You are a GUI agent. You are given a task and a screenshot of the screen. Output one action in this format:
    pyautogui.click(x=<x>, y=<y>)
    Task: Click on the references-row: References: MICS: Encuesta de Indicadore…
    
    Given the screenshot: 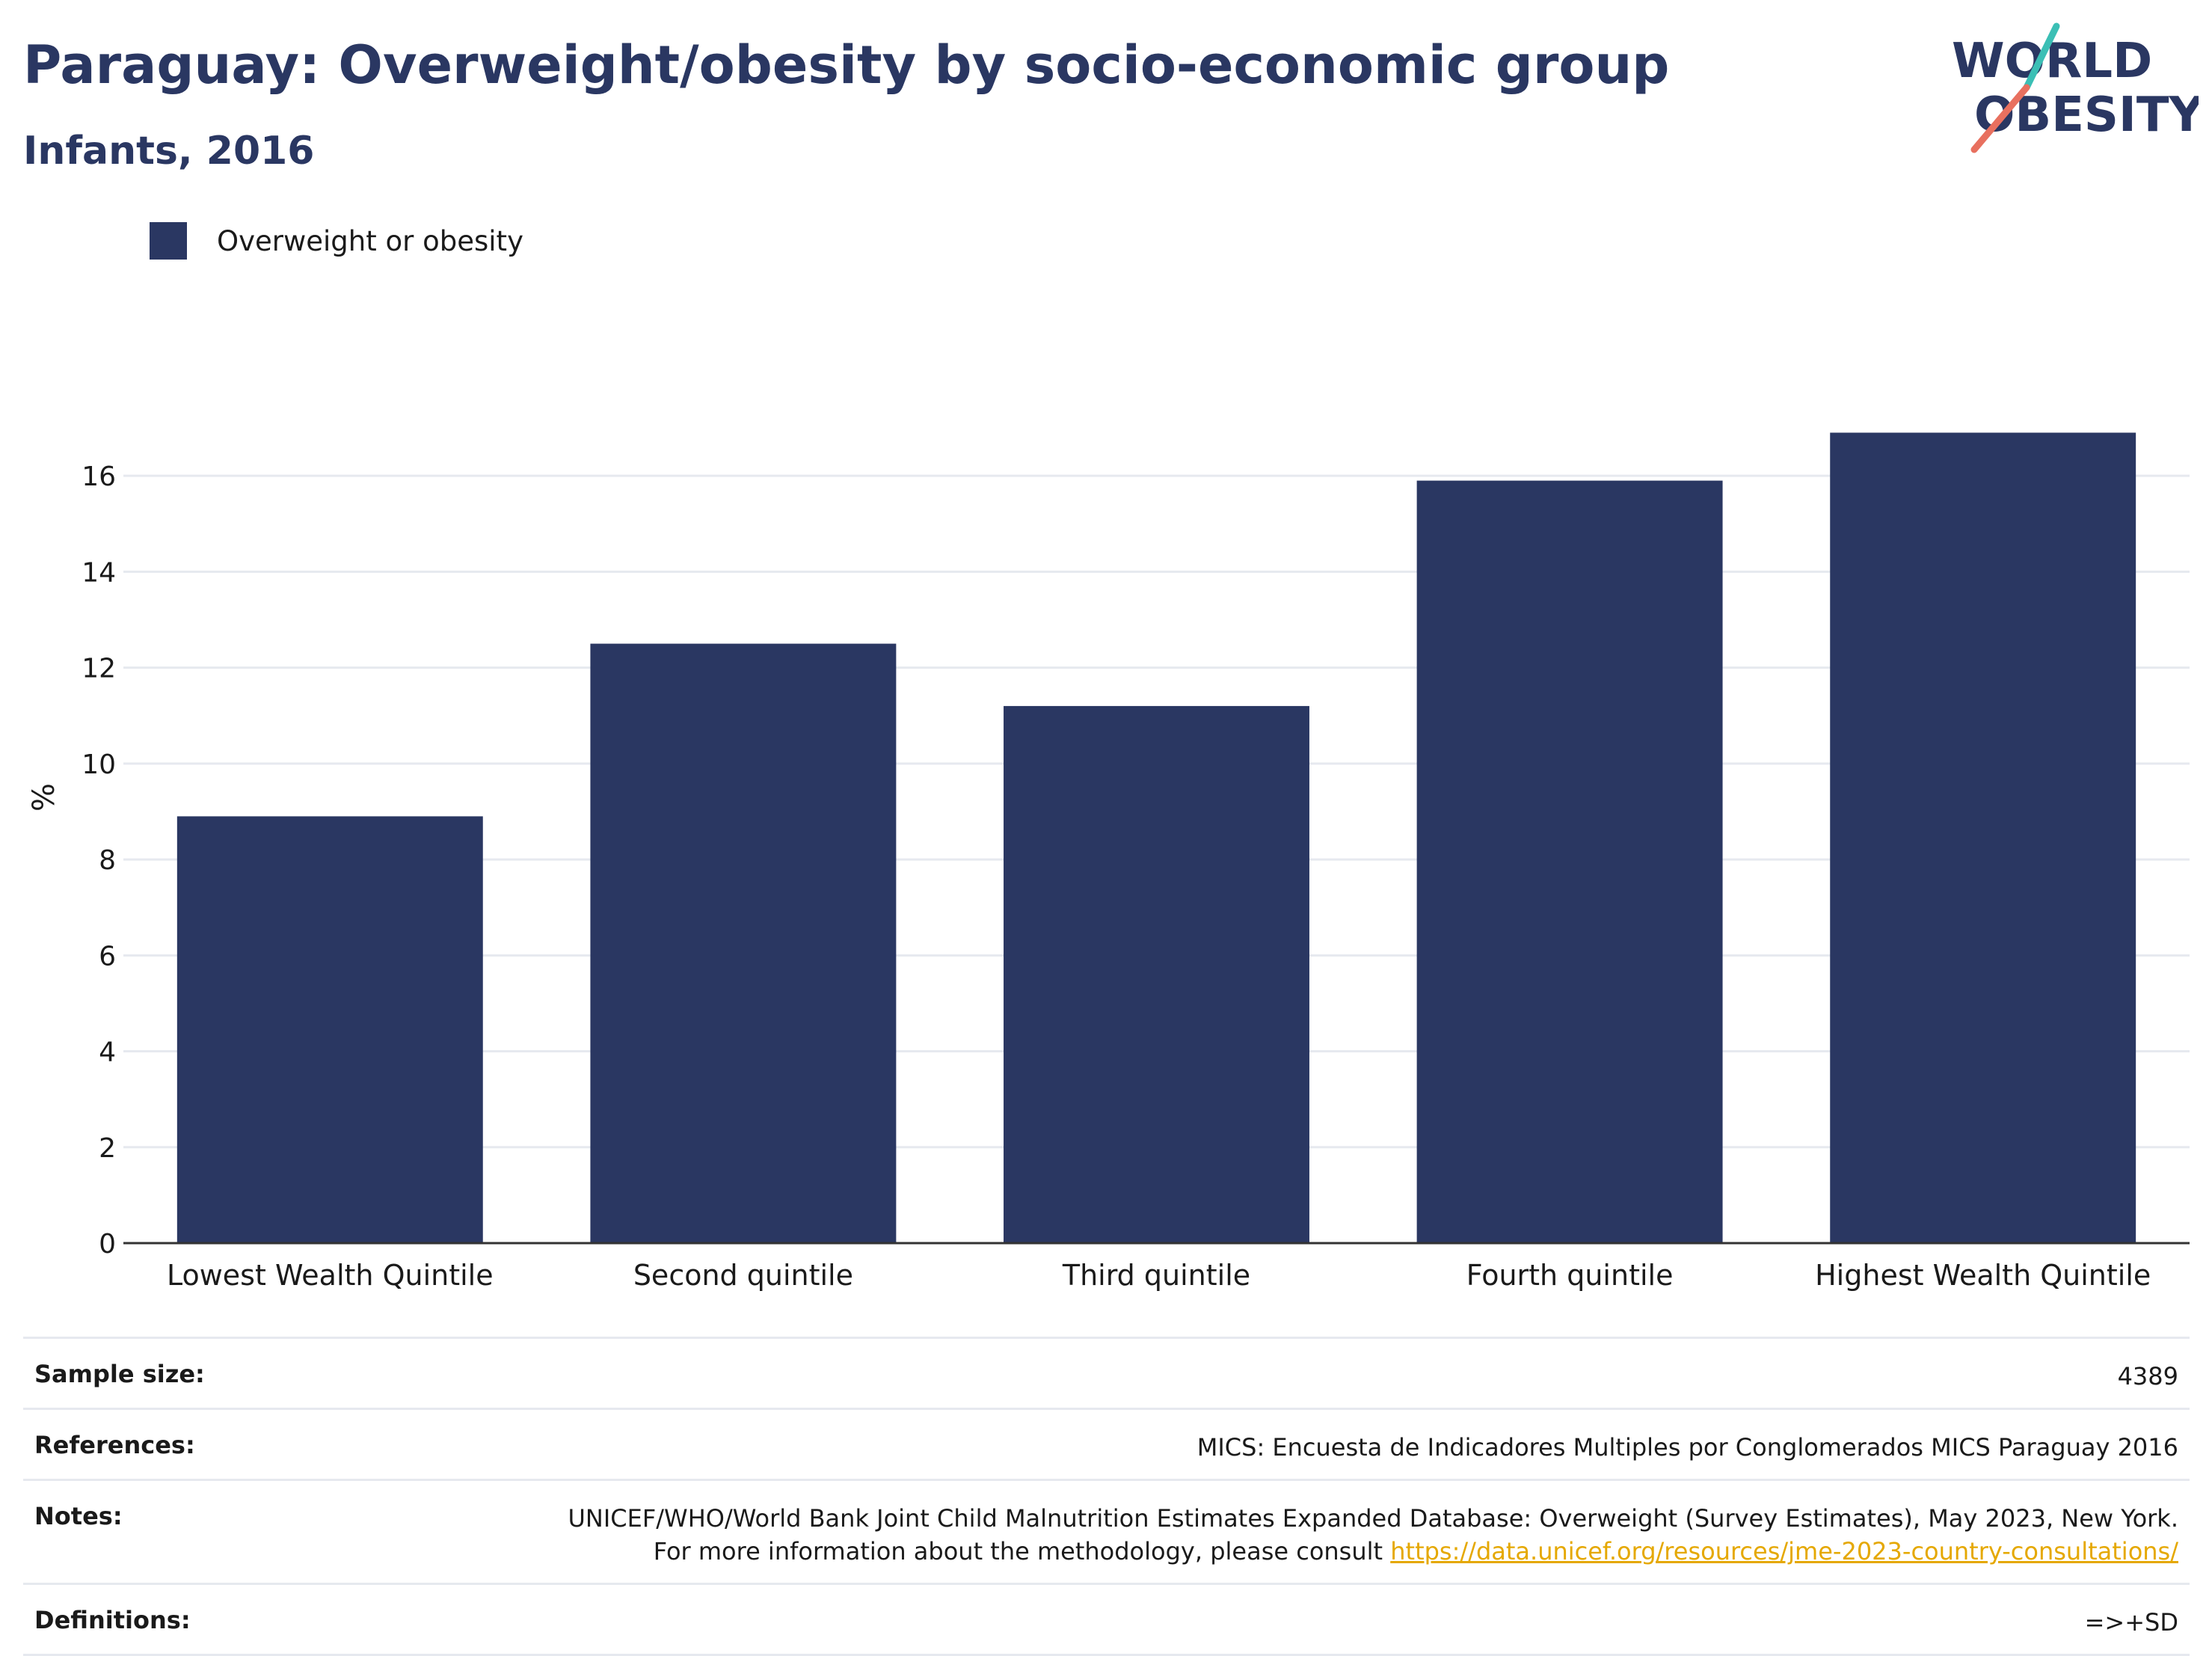 What is the action you would take?
    pyautogui.click(x=1106, y=1443)
    